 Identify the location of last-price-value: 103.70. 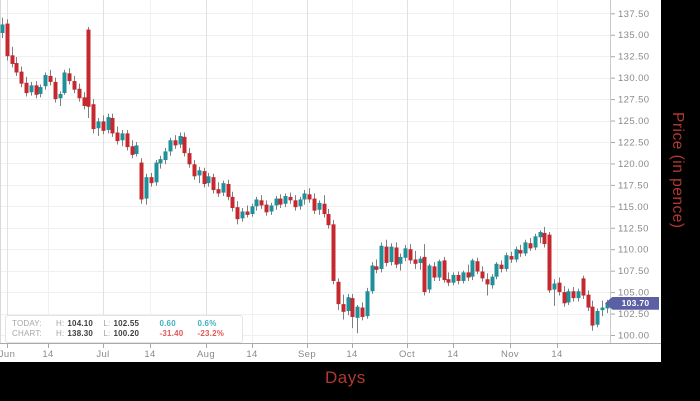
(635, 302).